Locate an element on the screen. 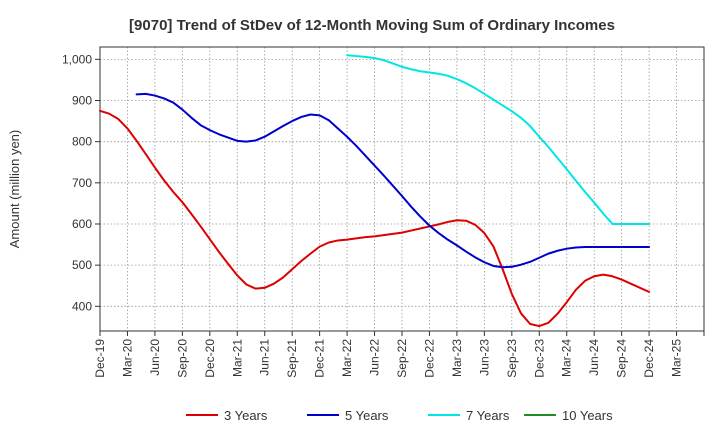 The width and height of the screenshot is (720, 440). x-tick-label: Dec-22 is located at coordinates (429, 358).